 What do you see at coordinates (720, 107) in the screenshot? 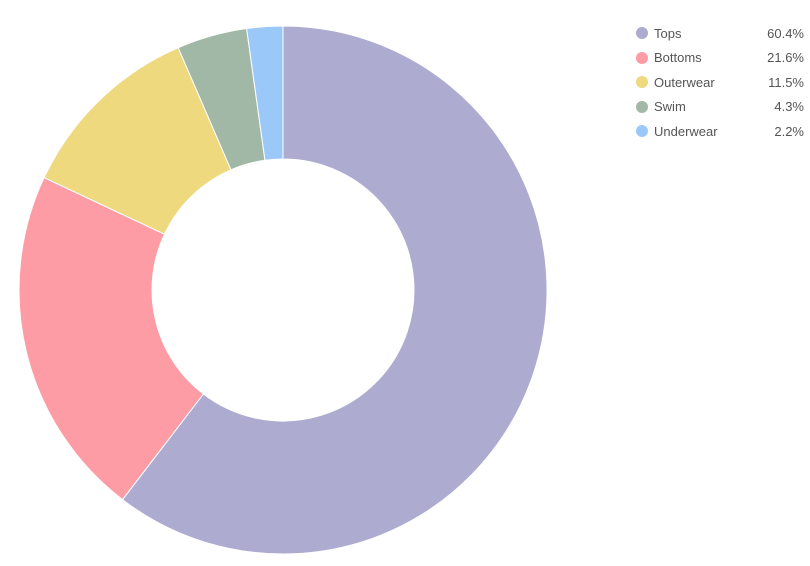
I see `legend-item-swim: Swim 4.3%` at bounding box center [720, 107].